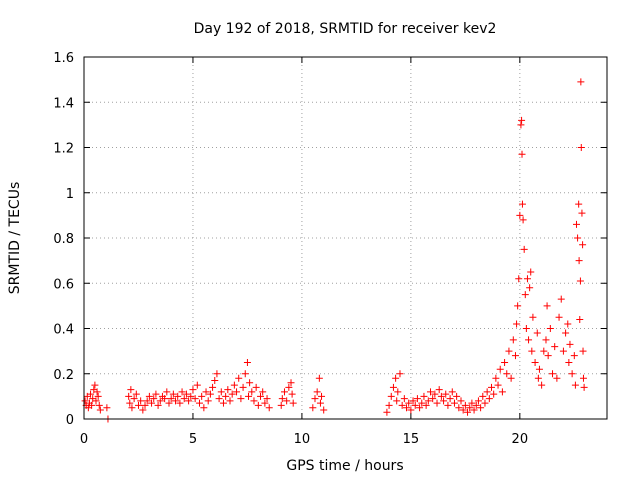  What do you see at coordinates (63, 103) in the screenshot?
I see `y-tick-label: 1.4` at bounding box center [63, 103].